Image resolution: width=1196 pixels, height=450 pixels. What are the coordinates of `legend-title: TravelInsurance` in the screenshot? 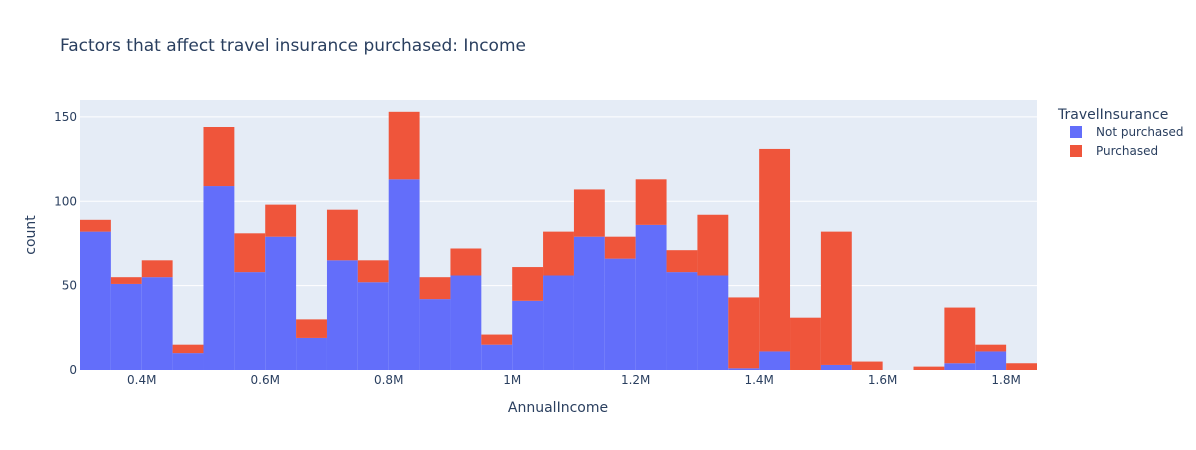 It's located at (1112, 115).